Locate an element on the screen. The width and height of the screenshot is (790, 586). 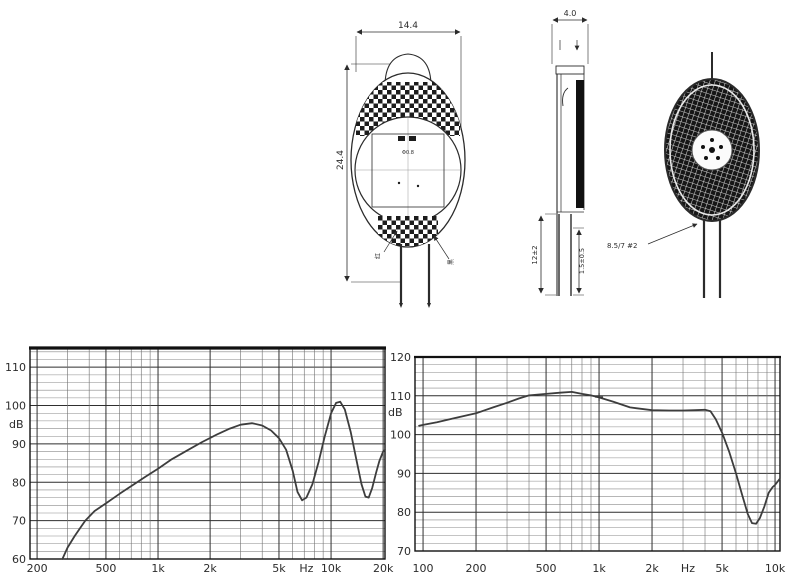
front-center-label: Φ0.8 is located at coordinates (408, 153).